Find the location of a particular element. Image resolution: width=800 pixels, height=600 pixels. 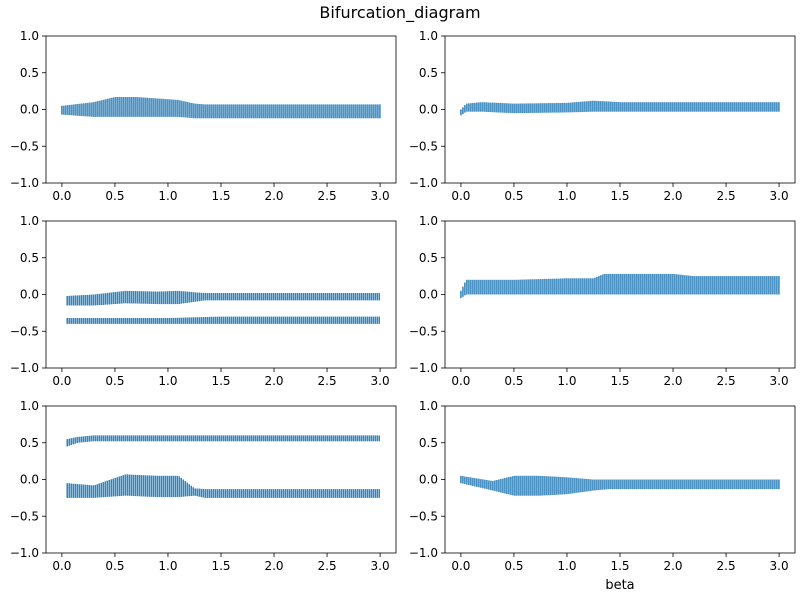

figure-title: Bifurcation_diagram is located at coordinates (400, 12).